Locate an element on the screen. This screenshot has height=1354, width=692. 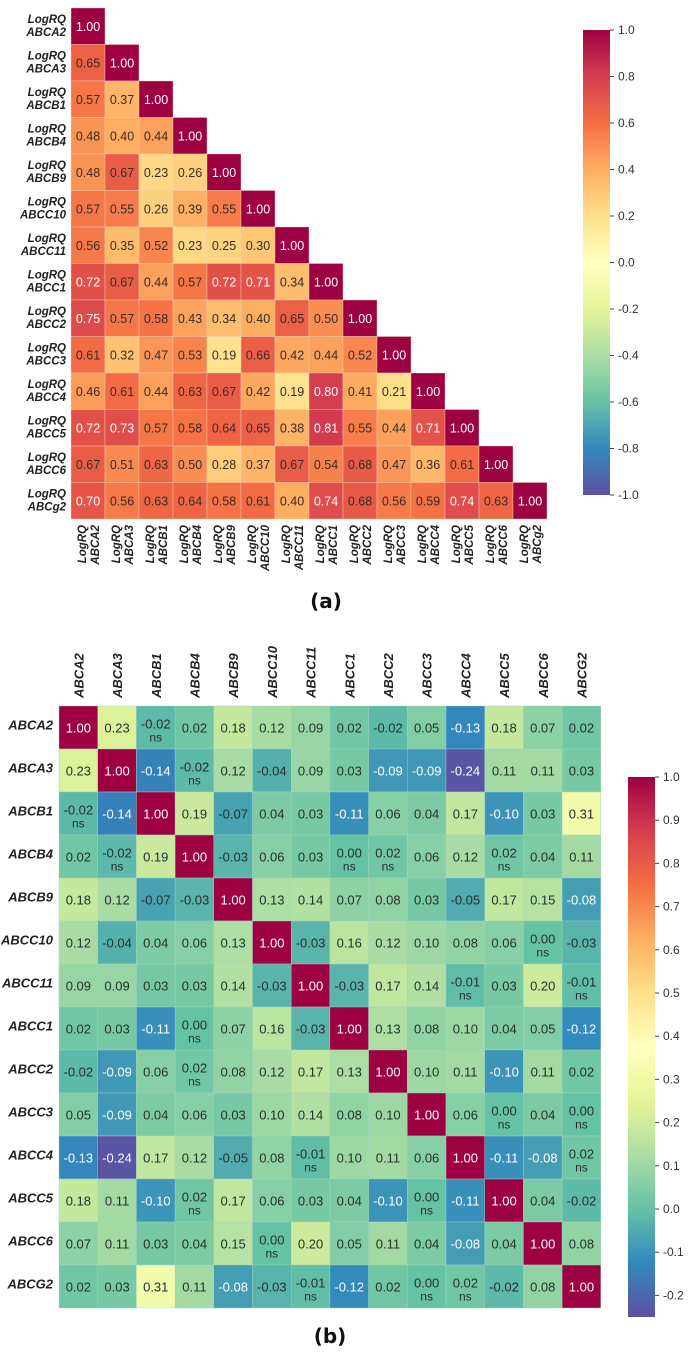
cell-value: 0.61 is located at coordinates (258, 501).